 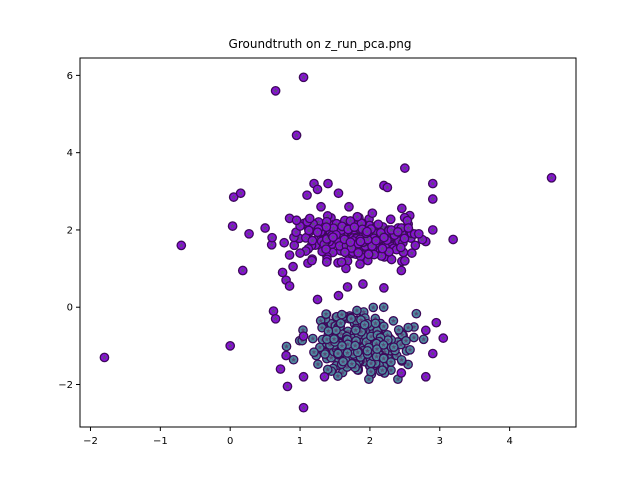 I want to click on x-axis: −2 −1 0 1 2 3 4, so click(x=298, y=437).